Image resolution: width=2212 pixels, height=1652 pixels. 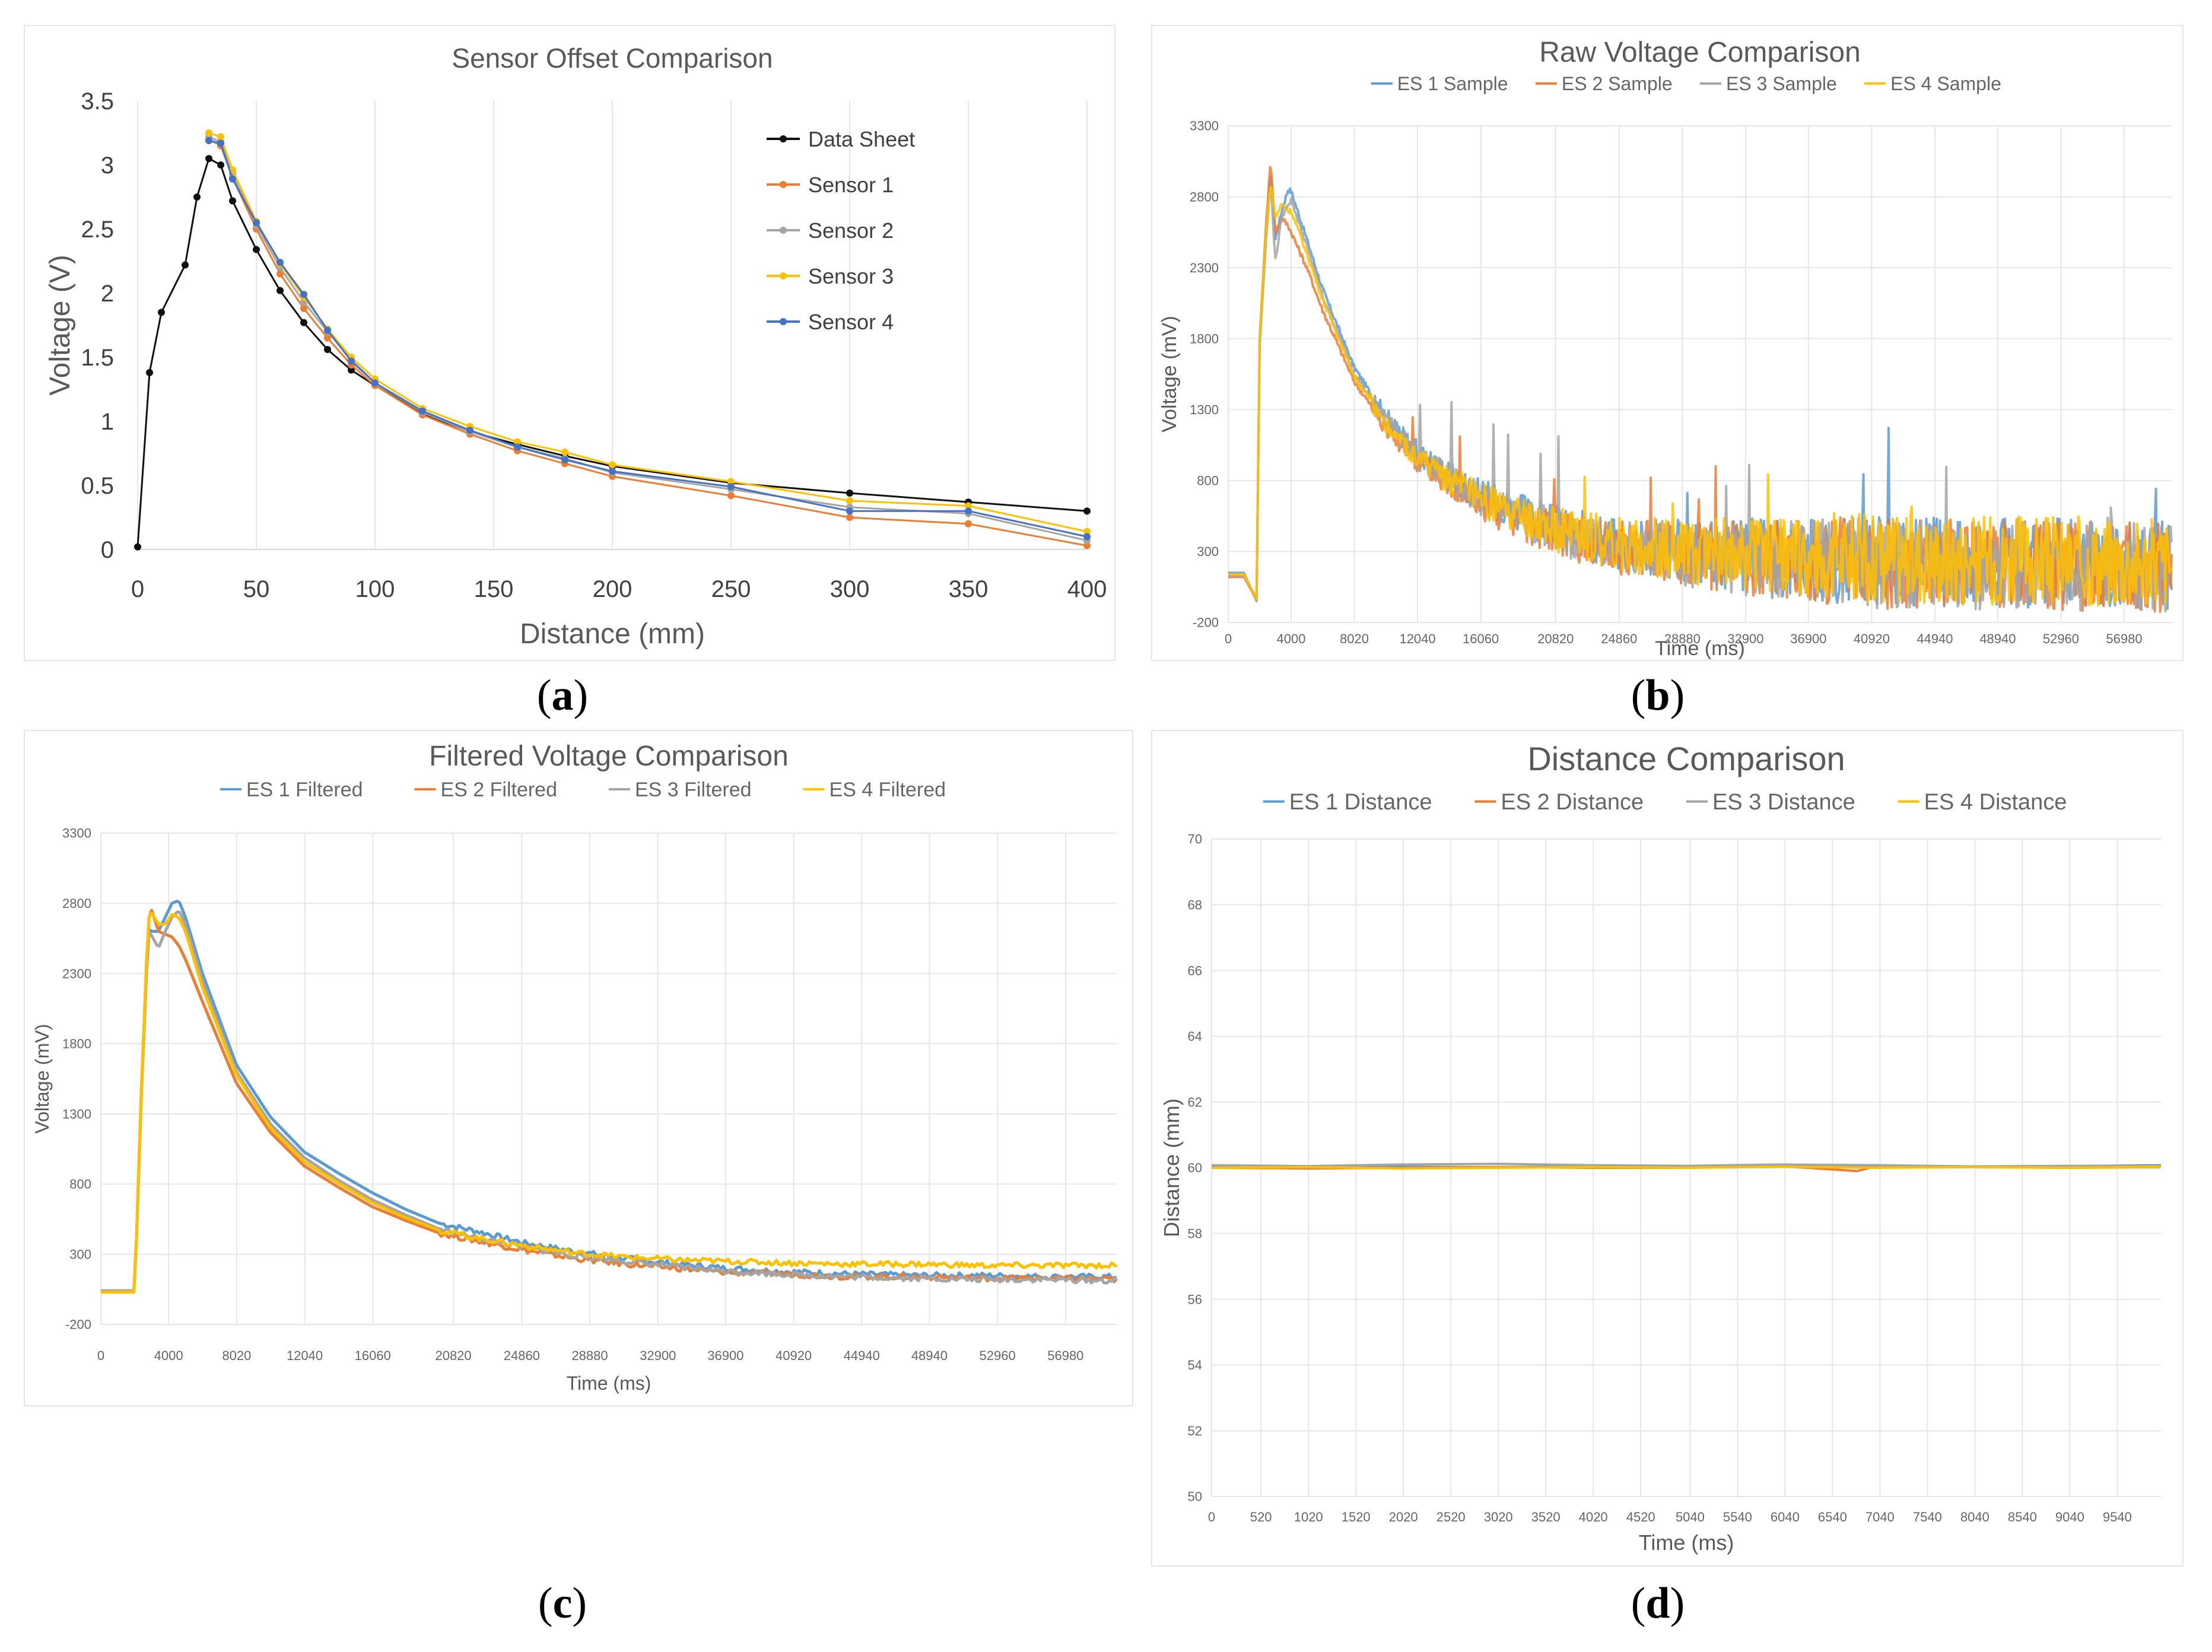 What do you see at coordinates (612, 58) in the screenshot?
I see `chart-a-title: Sensor Offset Comparison` at bounding box center [612, 58].